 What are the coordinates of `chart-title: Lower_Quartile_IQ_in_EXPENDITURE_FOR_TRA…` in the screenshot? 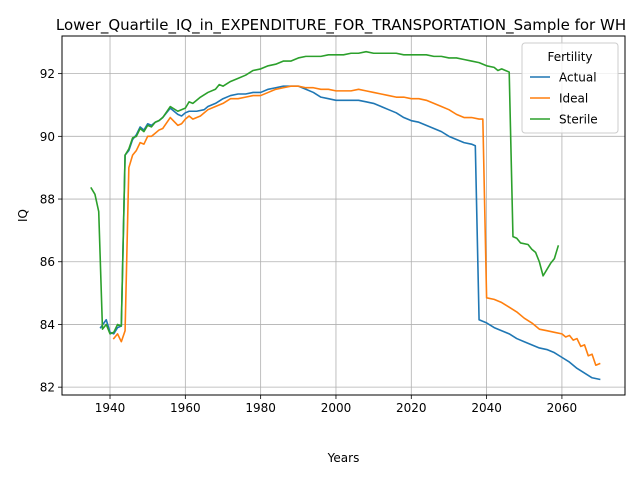 It's located at (341, 25).